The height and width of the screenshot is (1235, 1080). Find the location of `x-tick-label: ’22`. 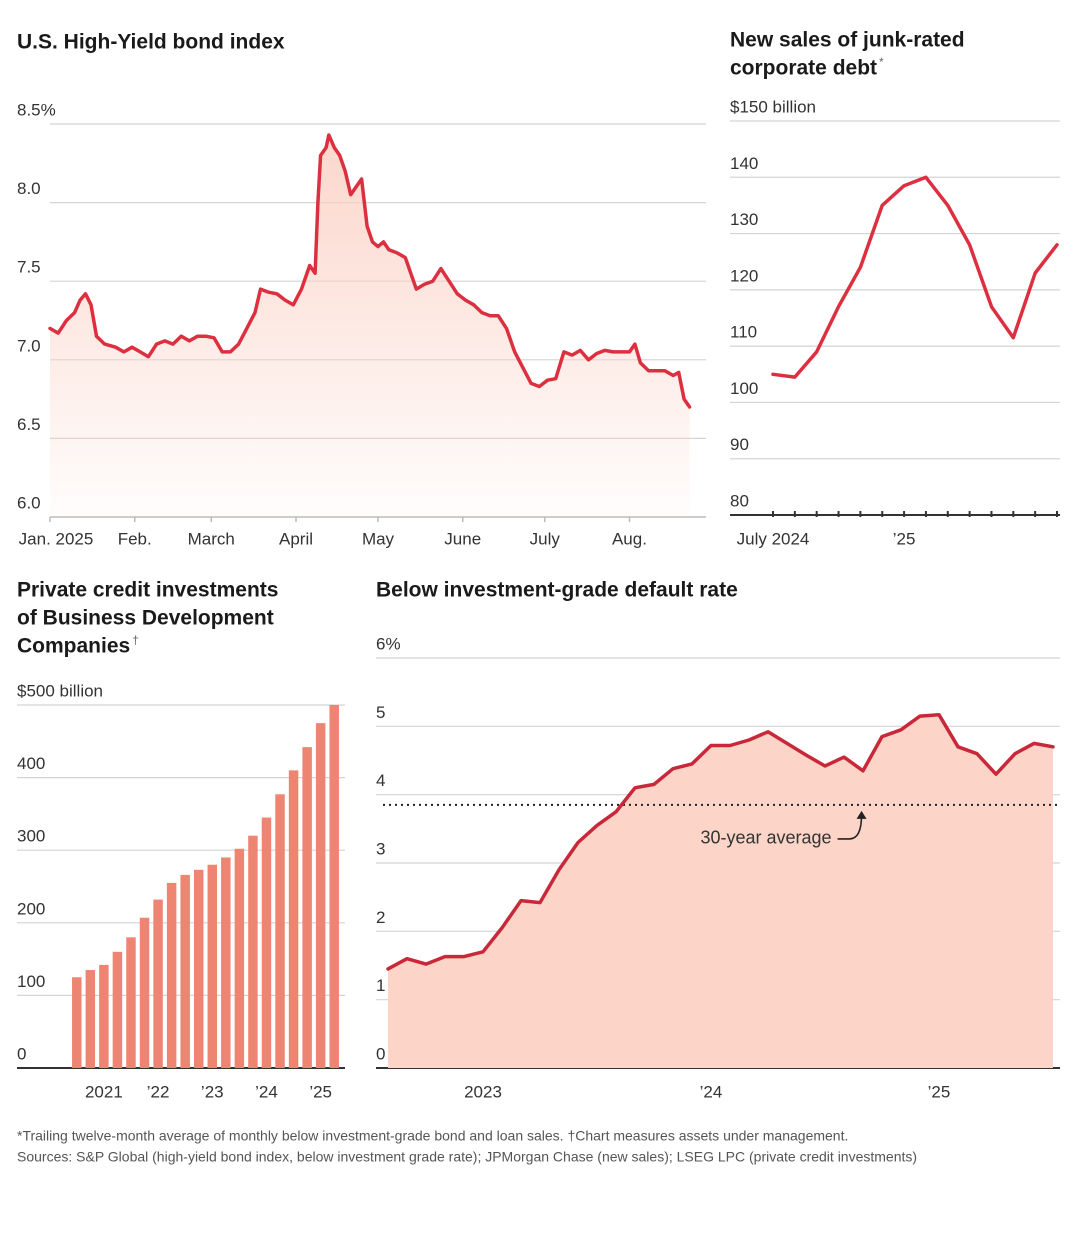

x-tick-label: ’22 is located at coordinates (158, 1091).